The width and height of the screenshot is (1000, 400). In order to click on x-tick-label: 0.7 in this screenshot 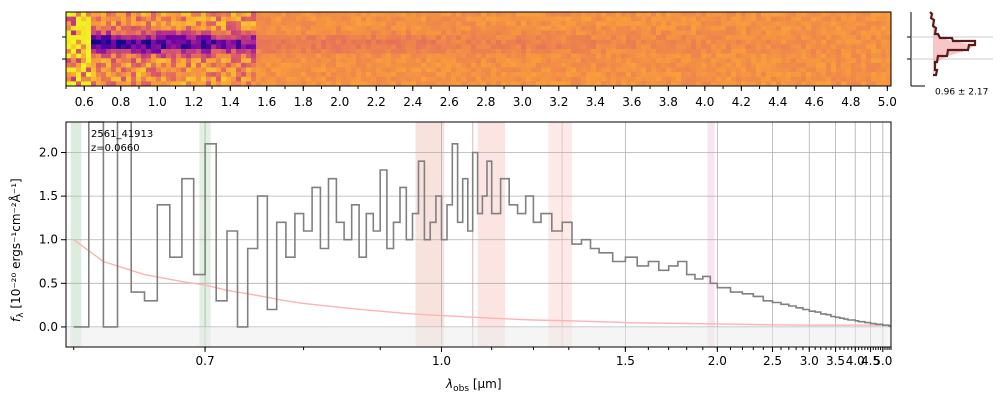, I will do `click(205, 361)`.